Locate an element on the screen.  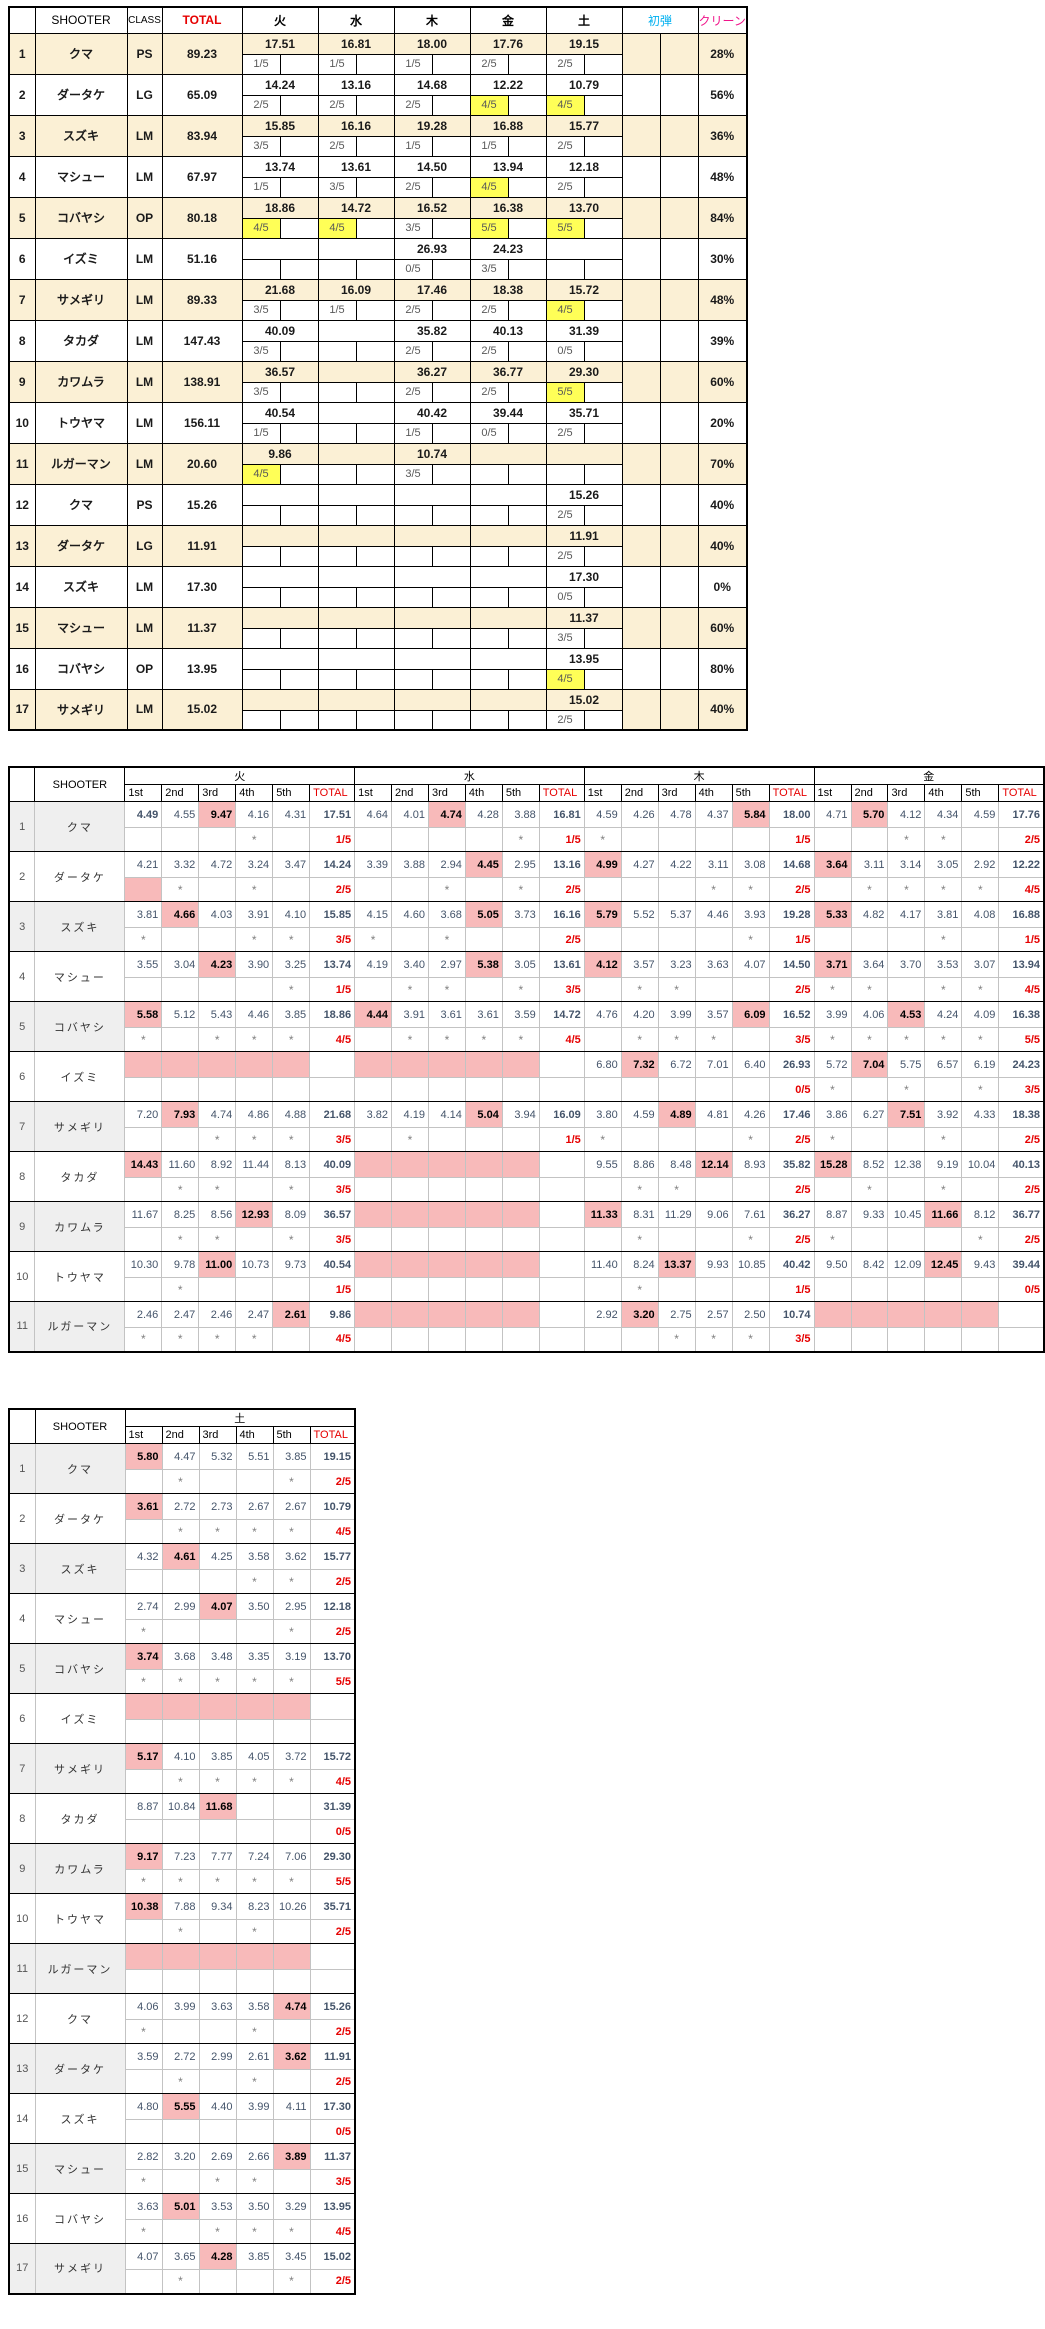
shot-value-cell: 5.04 is located at coordinates (483, 1114).